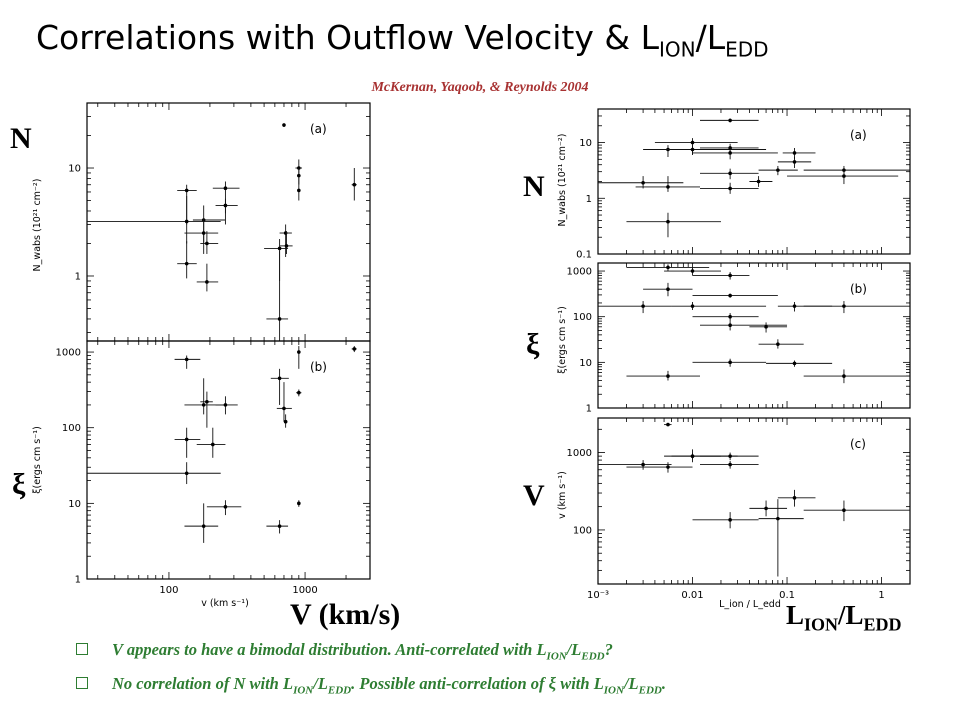 This screenshot has width=960, height=720. I want to click on x-tick-label: 1, so click(881, 595).